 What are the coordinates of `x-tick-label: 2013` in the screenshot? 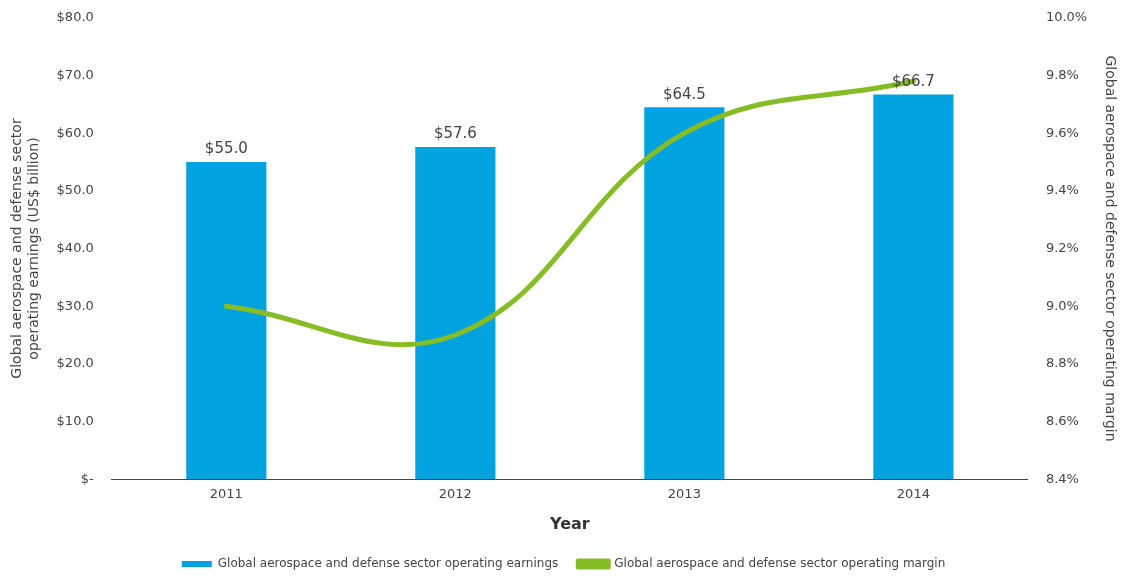 It's located at (684, 494).